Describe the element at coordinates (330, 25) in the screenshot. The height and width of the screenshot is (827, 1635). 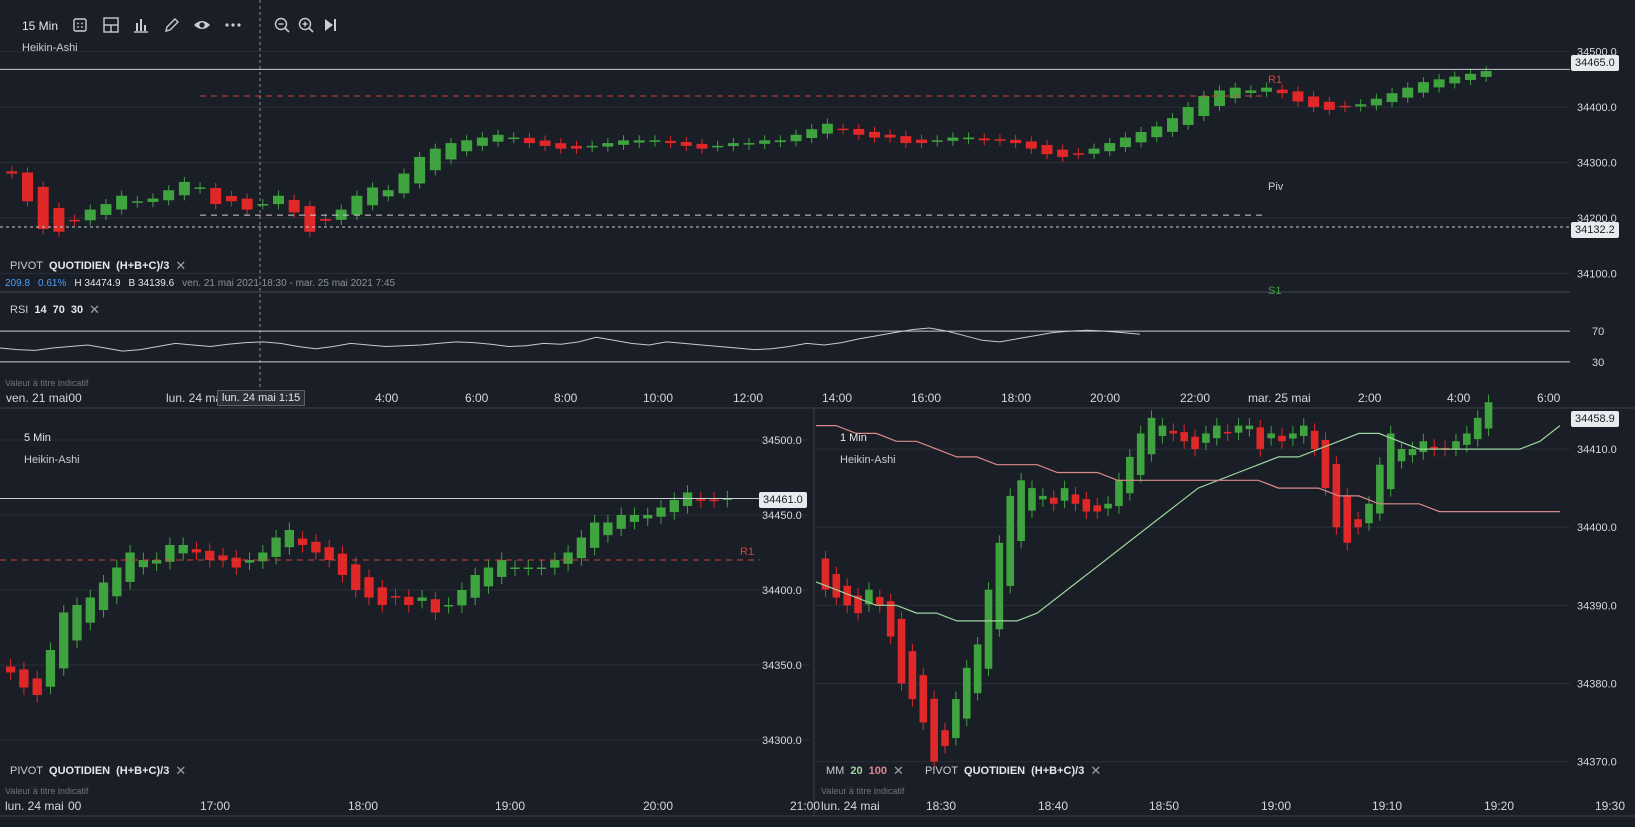
I see `jump-to-end-icon` at that location.